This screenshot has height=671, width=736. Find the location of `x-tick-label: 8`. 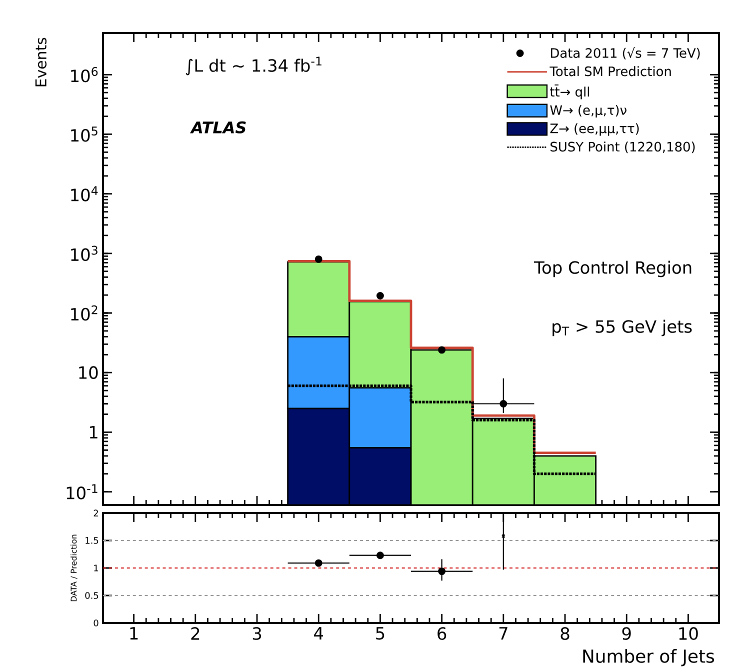

x-tick-label: 8 is located at coordinates (565, 633).